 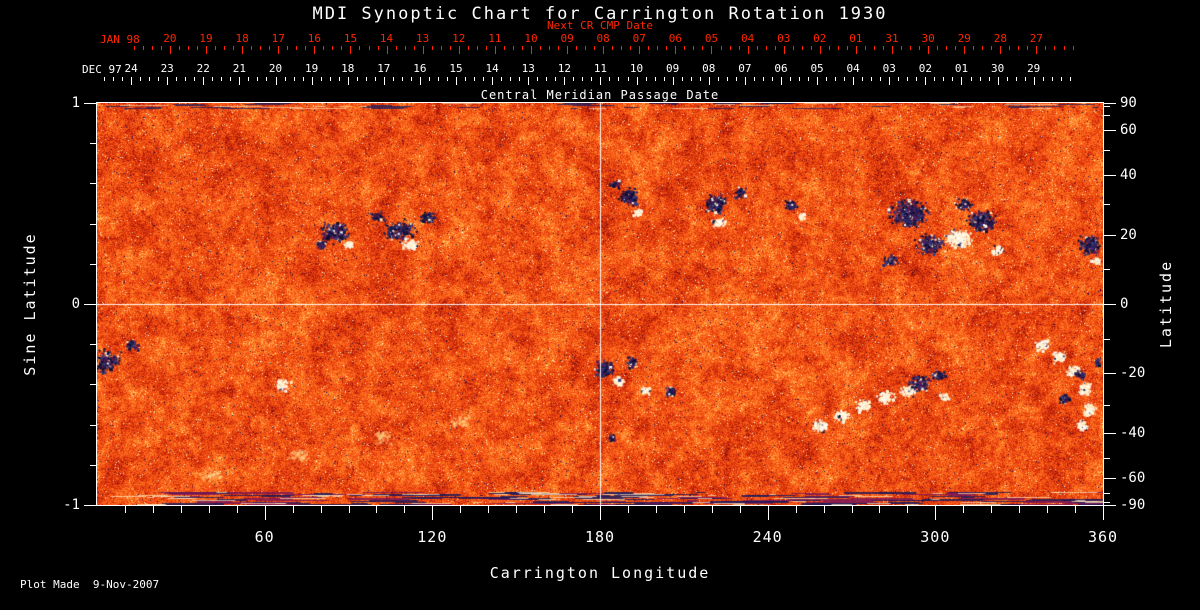 What do you see at coordinates (936, 513) in the screenshot?
I see `x-major-tick` at bounding box center [936, 513].